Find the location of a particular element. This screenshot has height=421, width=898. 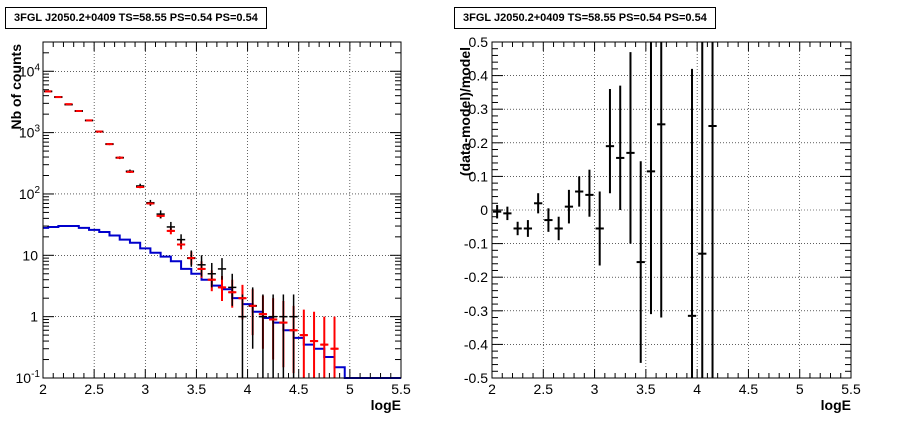

y-tick-label: 0.1 is located at coordinates (479, 176).